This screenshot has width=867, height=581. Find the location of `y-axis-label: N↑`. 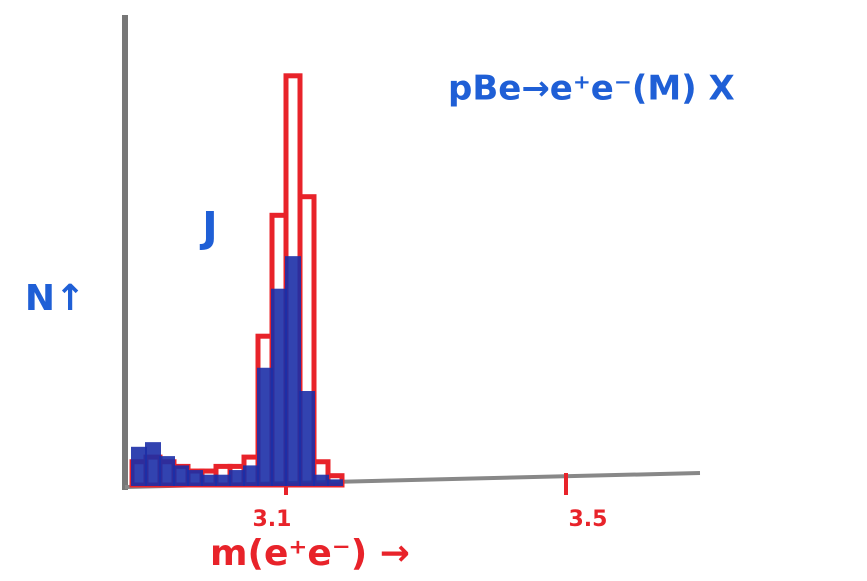

y-axis-label: N↑ is located at coordinates (55, 298).